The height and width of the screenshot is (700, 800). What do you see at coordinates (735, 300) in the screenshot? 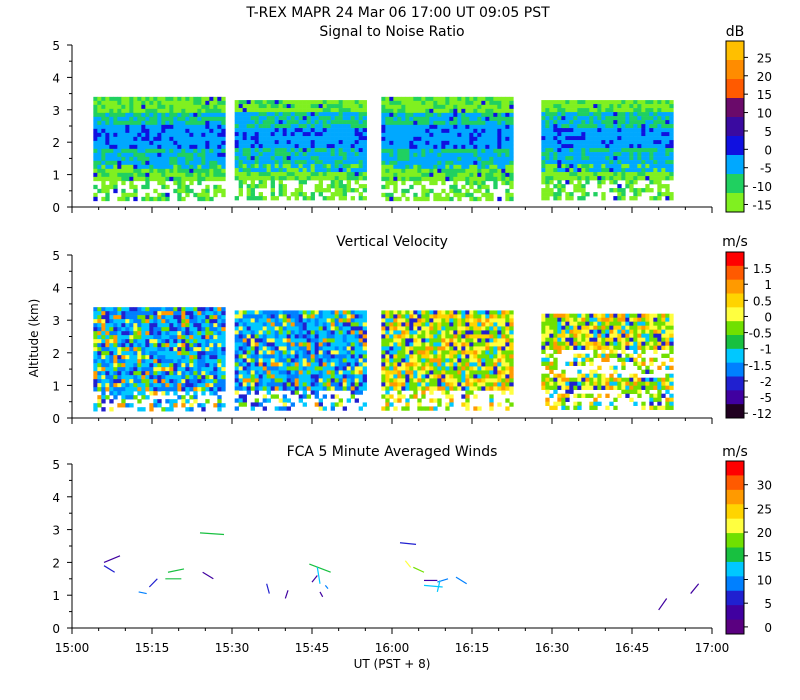
I see `colorbar-swatch` at bounding box center [735, 300].